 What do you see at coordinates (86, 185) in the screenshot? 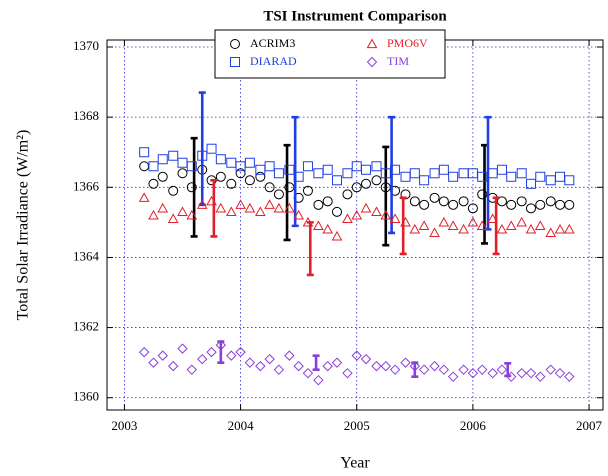
I see `y-tick-label: 1366` at bounding box center [86, 185].